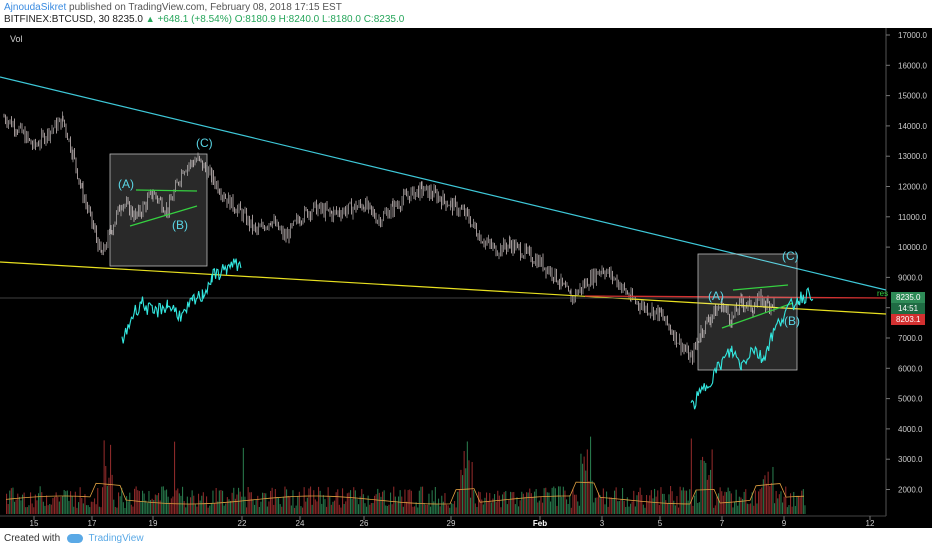 This screenshot has width=932, height=550. I want to click on wave-box-right, so click(747, 312).